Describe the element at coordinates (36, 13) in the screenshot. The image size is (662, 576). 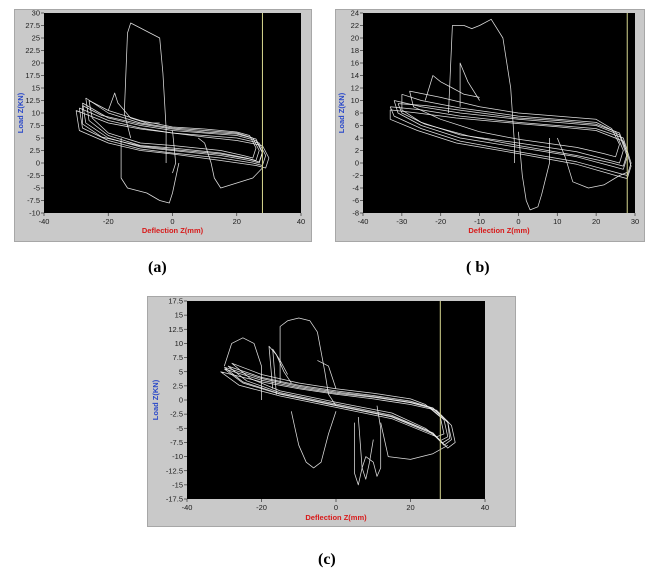
I see `y-tick-label: 30` at that location.